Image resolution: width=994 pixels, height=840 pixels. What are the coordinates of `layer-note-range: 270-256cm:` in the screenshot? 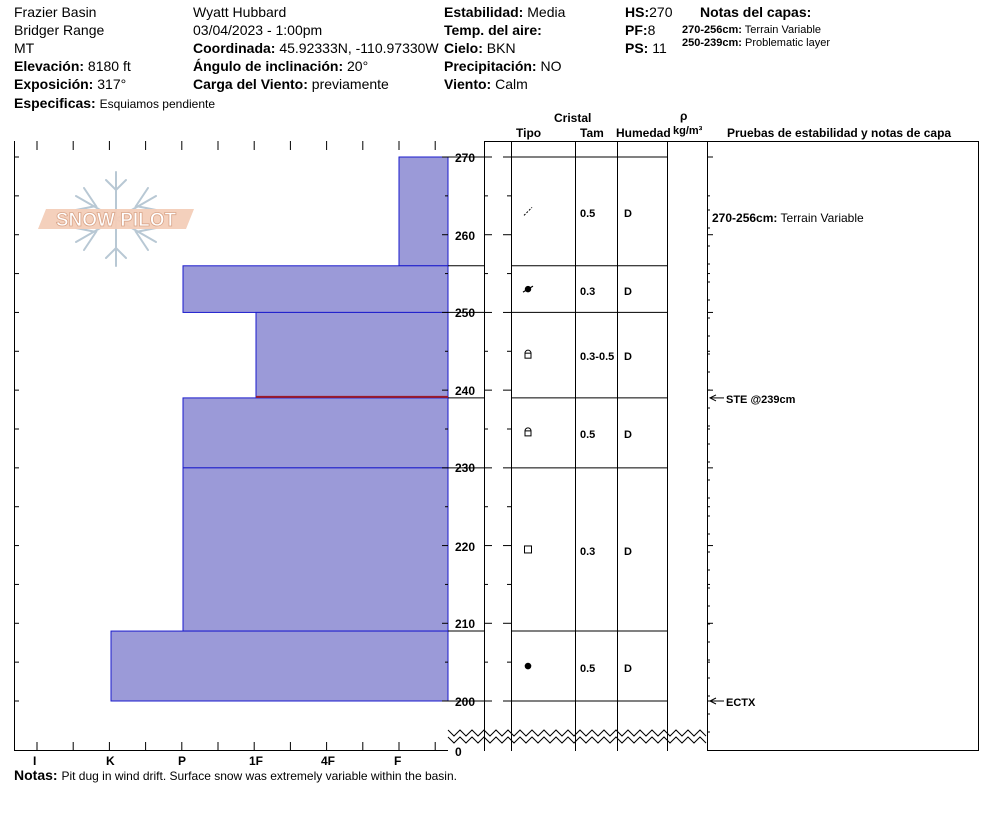 It's located at (712, 30).